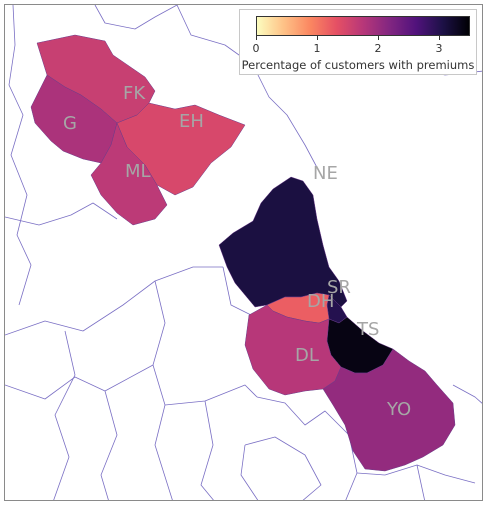  Describe the element at coordinates (363, 26) in the screenshot. I see `colorbar` at that location.